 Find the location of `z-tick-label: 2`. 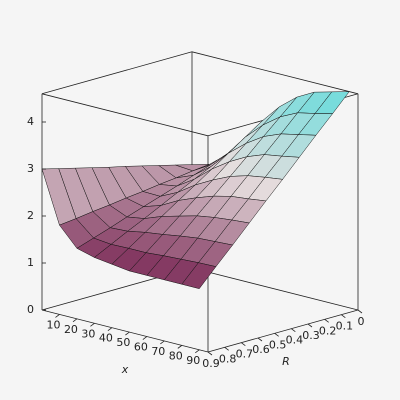

z-tick-label: 2 is located at coordinates (30, 215).